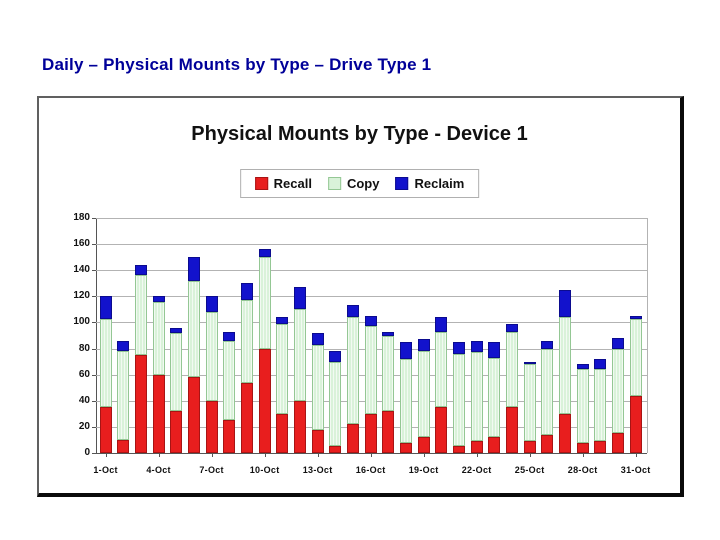  What do you see at coordinates (84, 348) in the screenshot?
I see `y-axis-label: 80` at bounding box center [84, 348].